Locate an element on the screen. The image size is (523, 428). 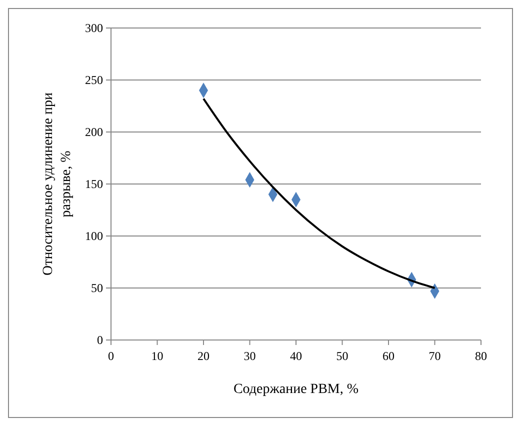
y-axis-title: Относительное удлинение при разрыве, % is located at coordinates (57, 184).